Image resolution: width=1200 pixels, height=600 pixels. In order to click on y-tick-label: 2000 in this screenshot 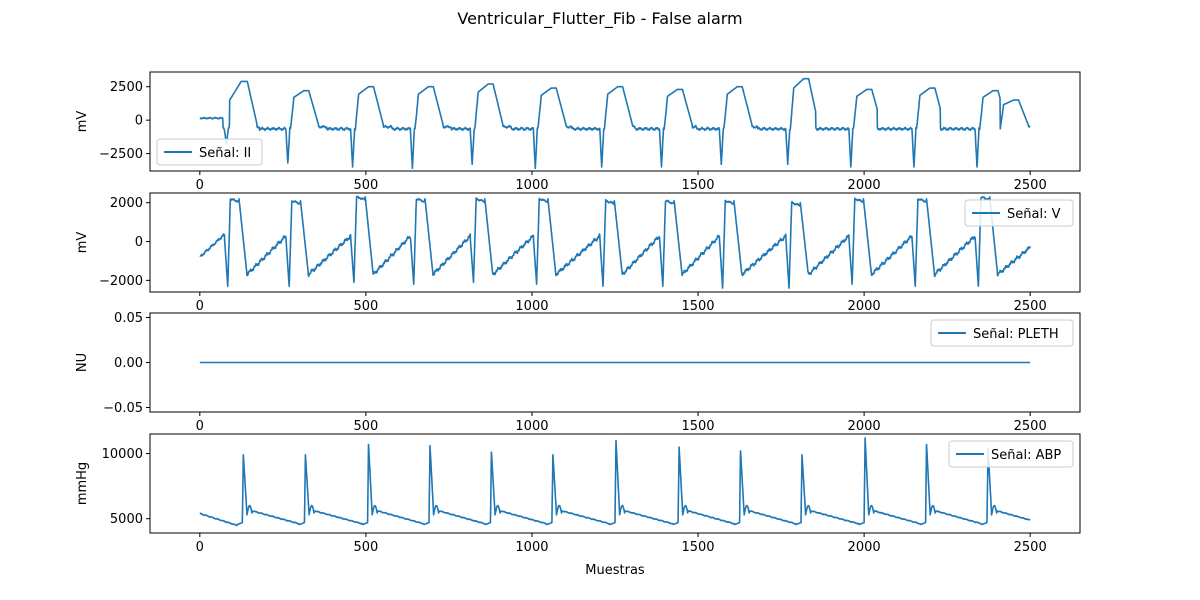, I will do `click(126, 203)`.